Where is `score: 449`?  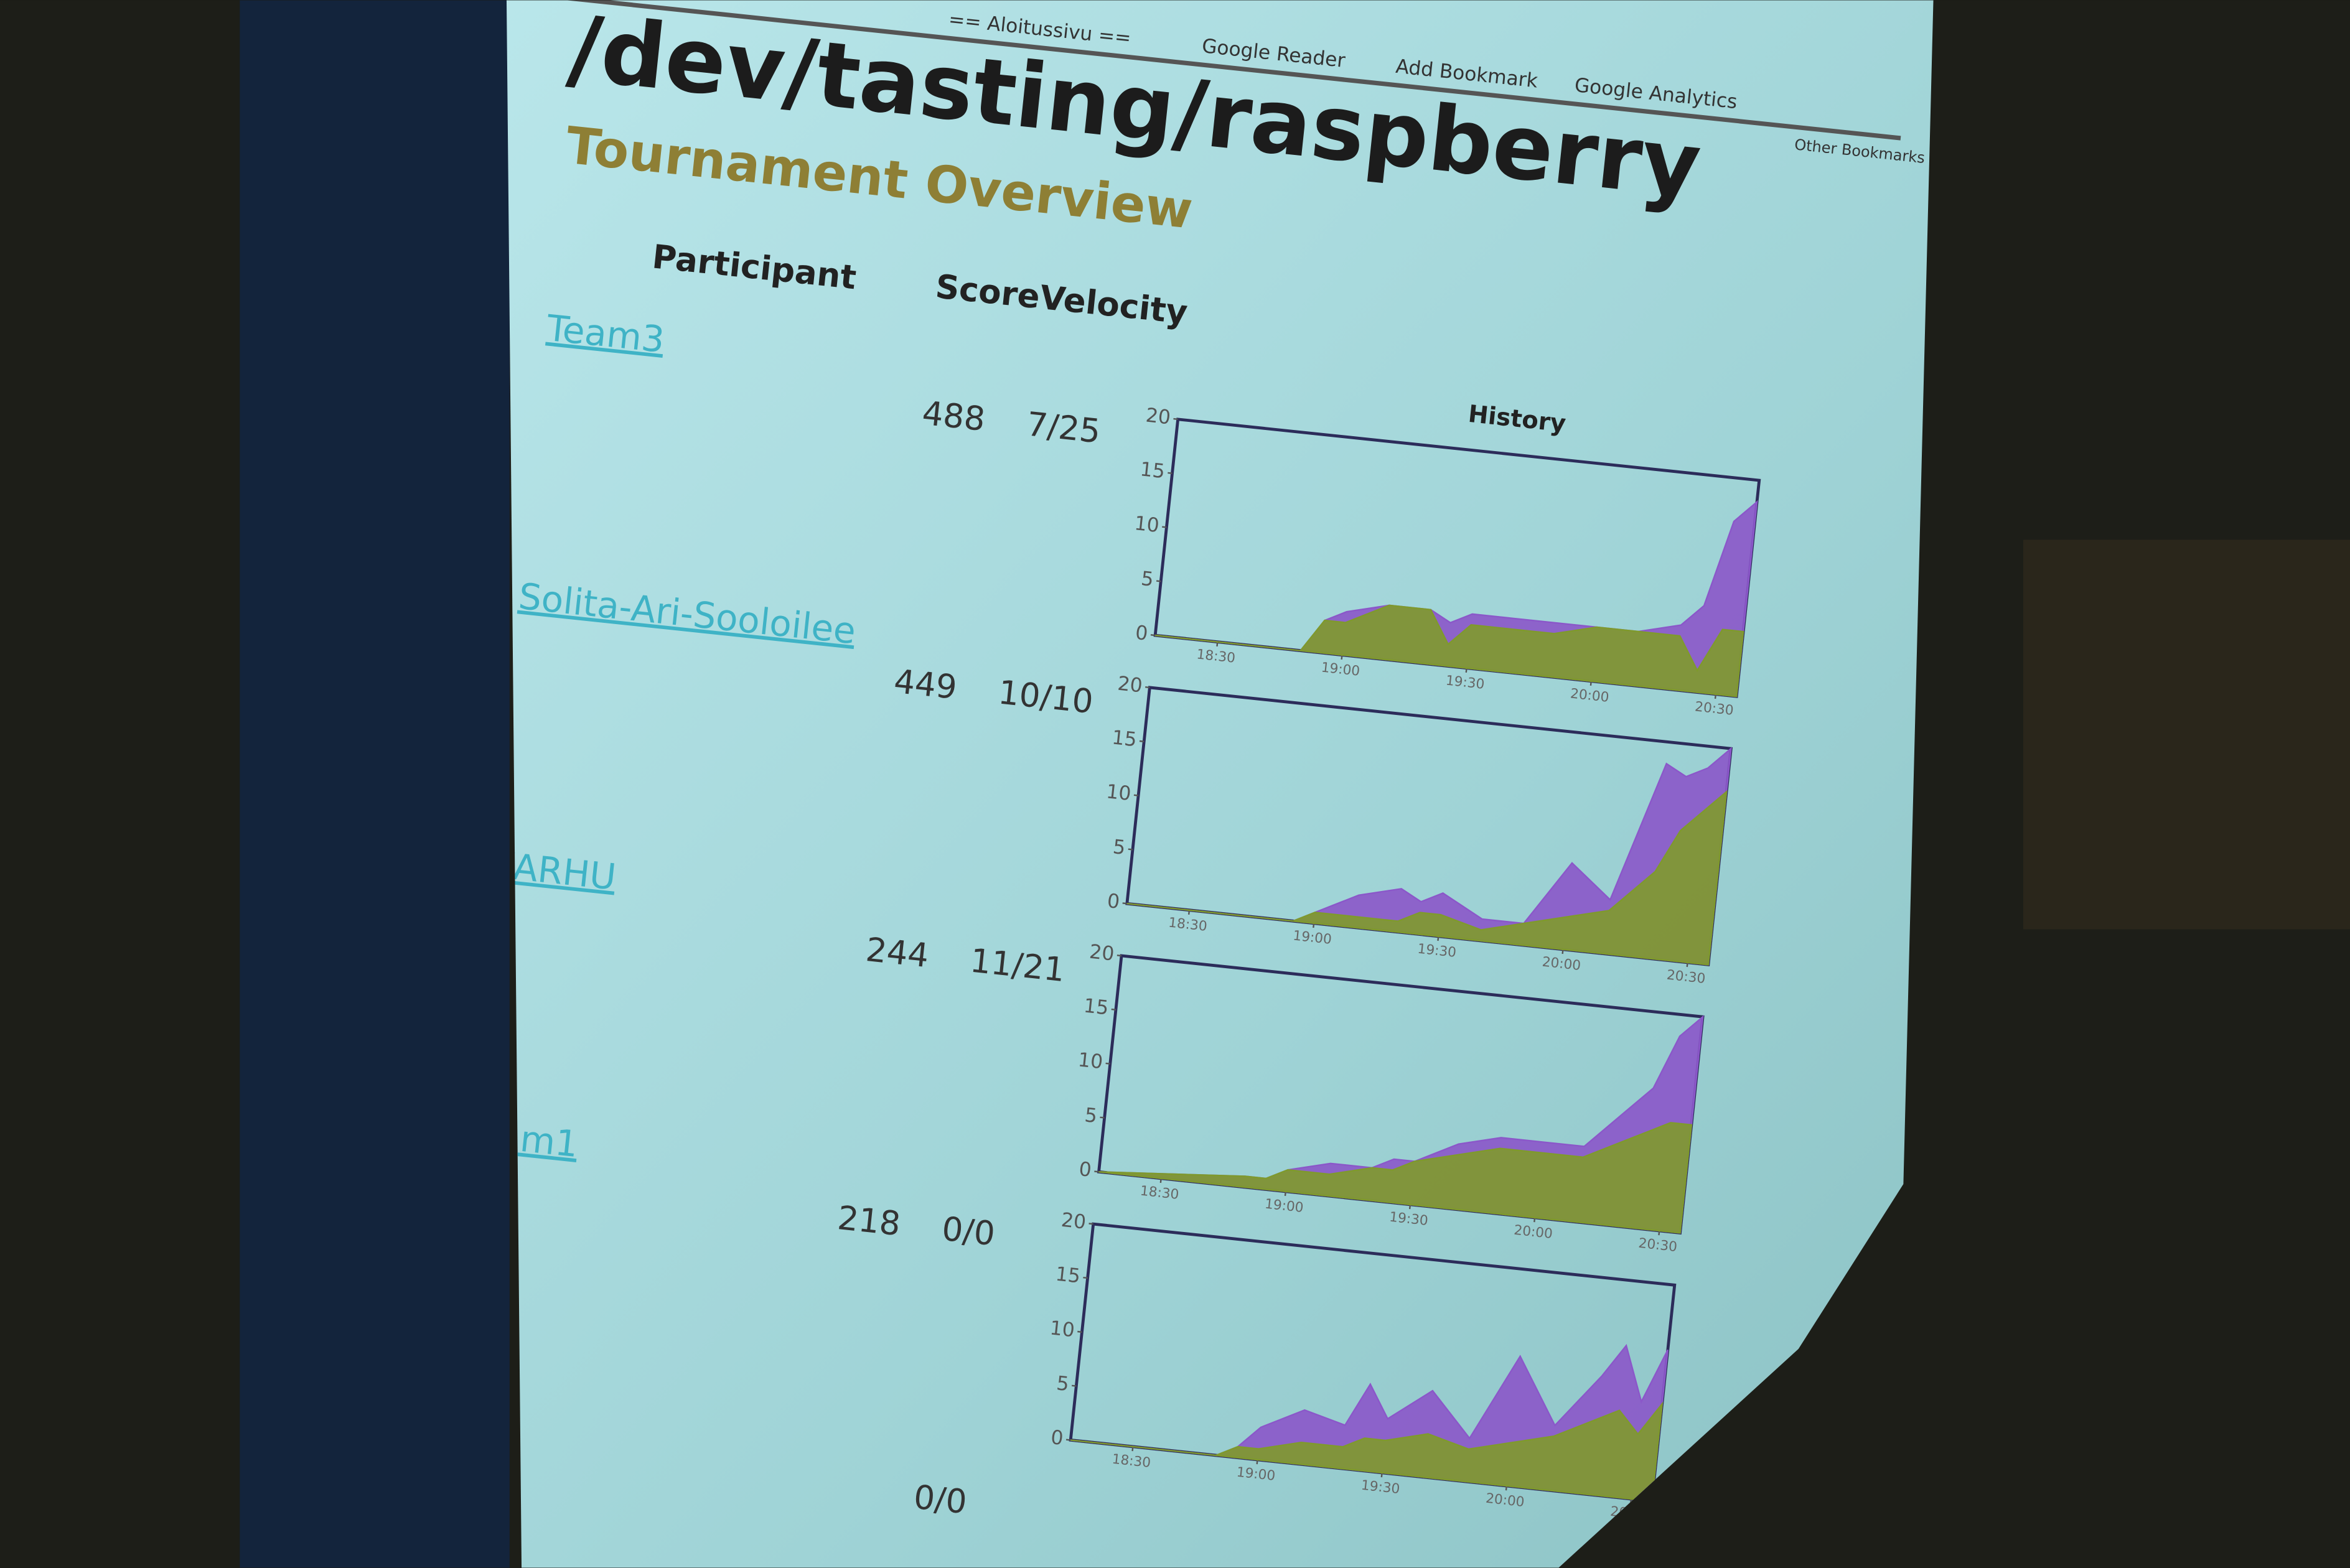
score: 449 is located at coordinates (925, 685).